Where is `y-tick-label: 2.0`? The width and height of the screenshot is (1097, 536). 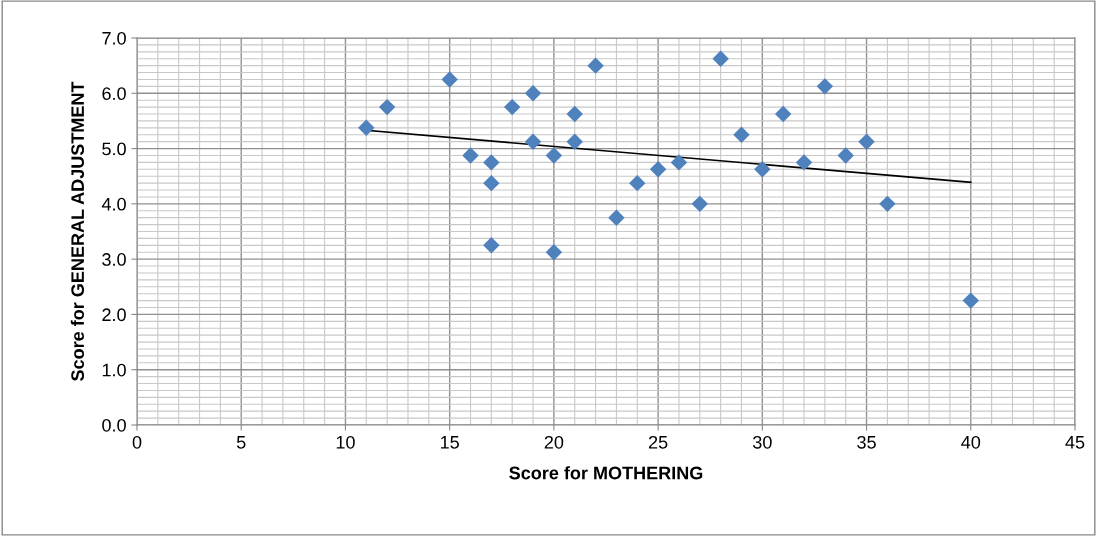 y-tick-label: 2.0 is located at coordinates (114, 315).